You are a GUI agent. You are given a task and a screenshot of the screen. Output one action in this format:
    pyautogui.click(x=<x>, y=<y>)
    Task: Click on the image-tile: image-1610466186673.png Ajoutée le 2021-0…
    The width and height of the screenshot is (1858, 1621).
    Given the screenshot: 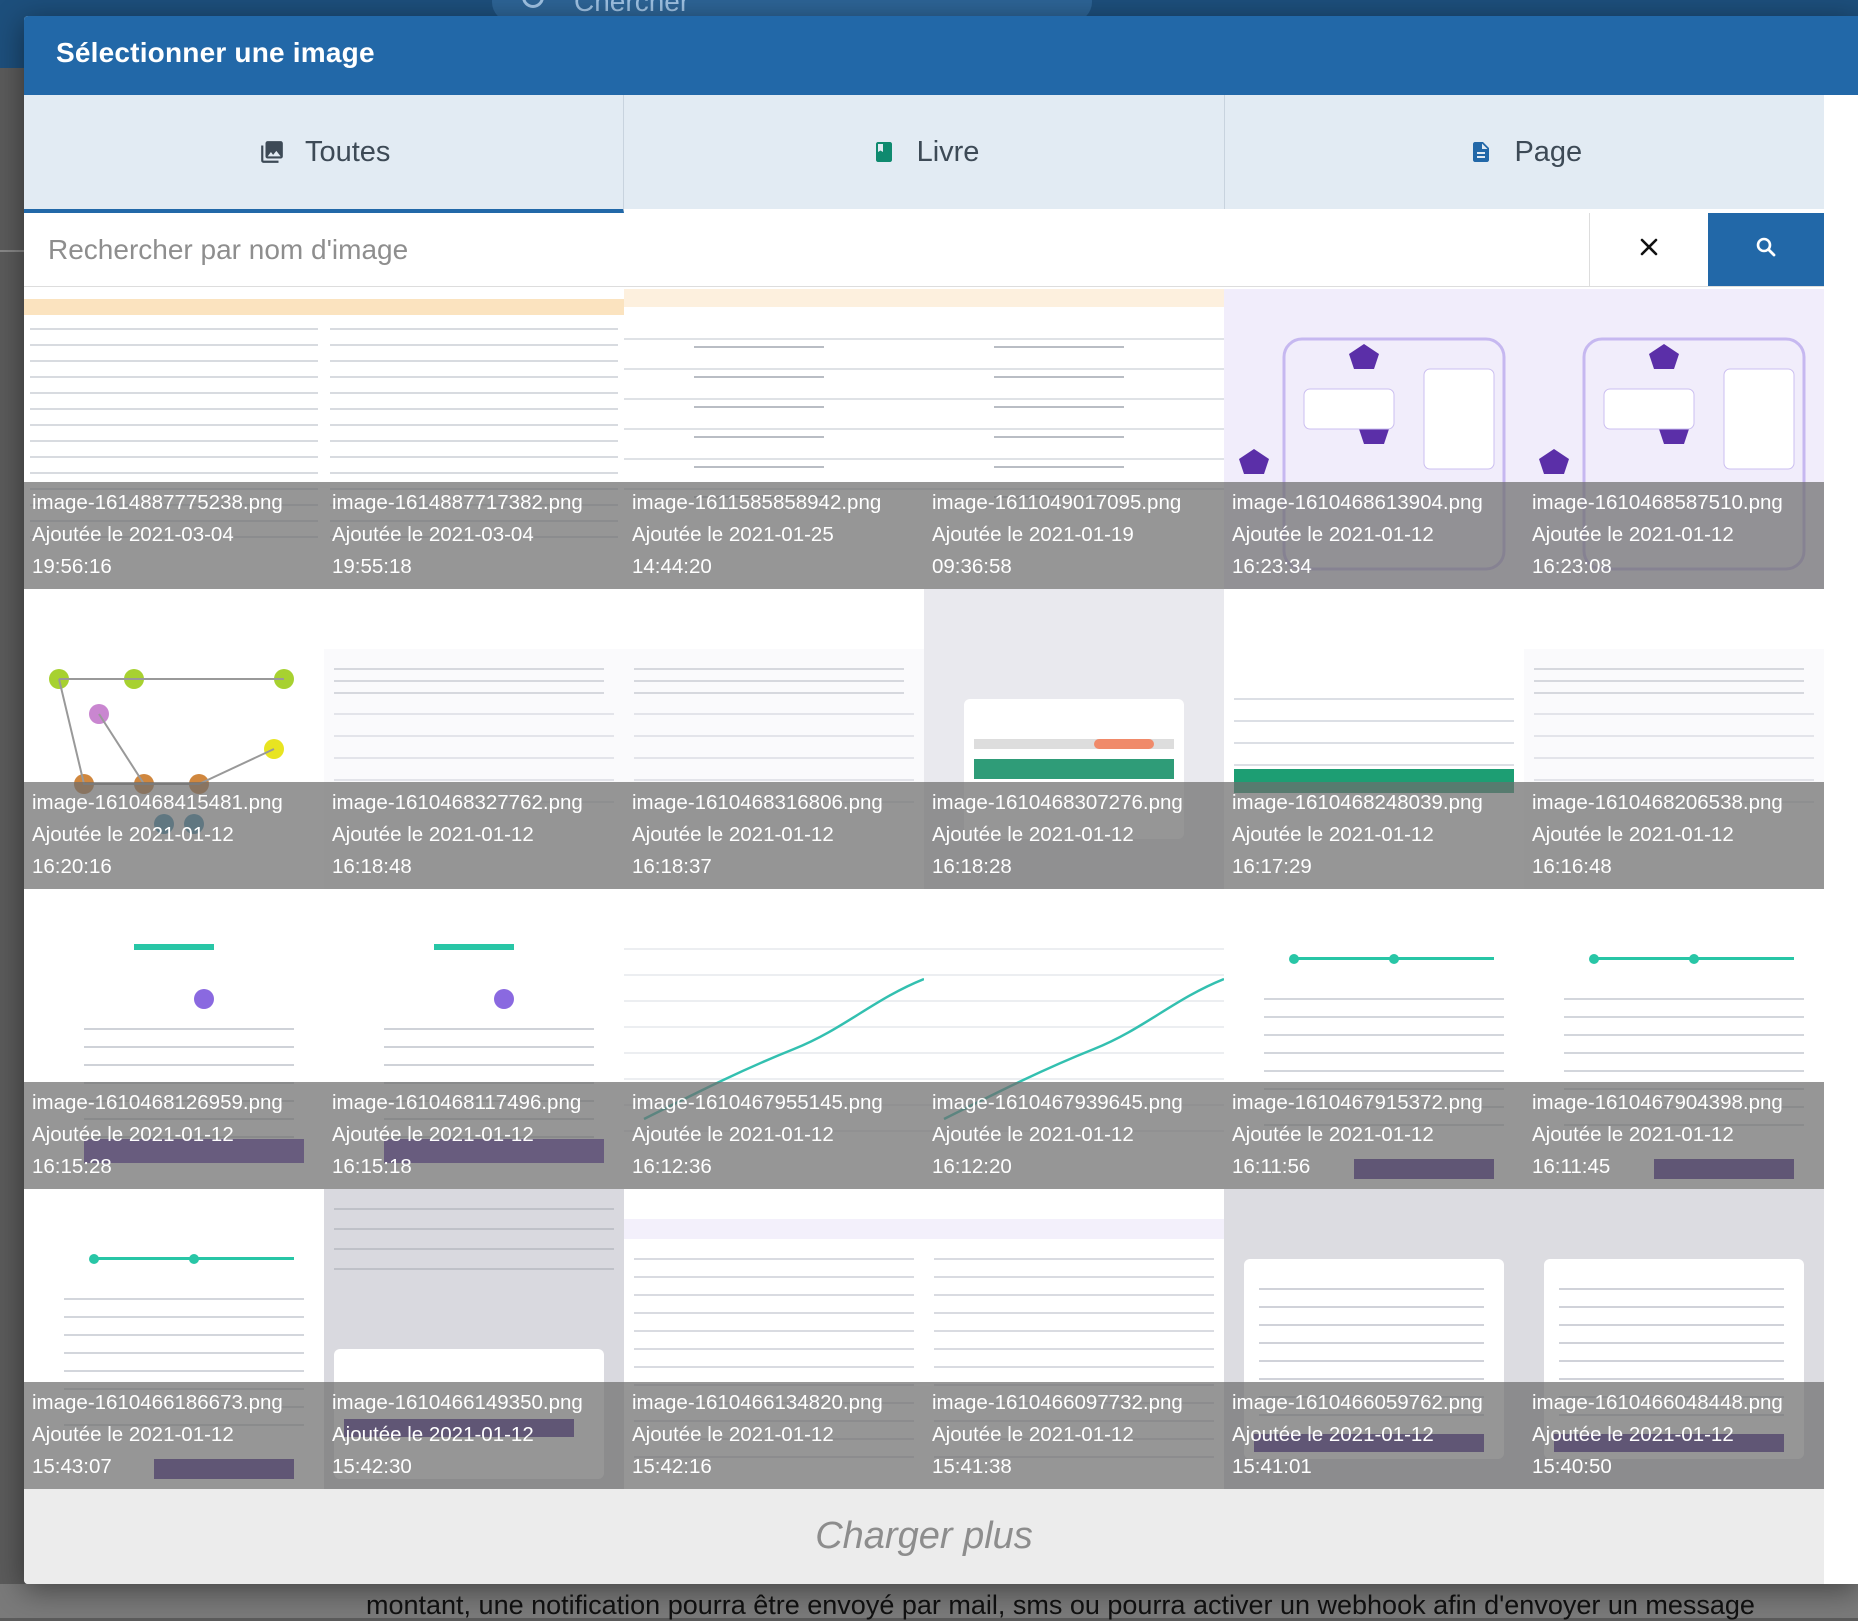 What is the action you would take?
    pyautogui.click(x=174, y=1339)
    